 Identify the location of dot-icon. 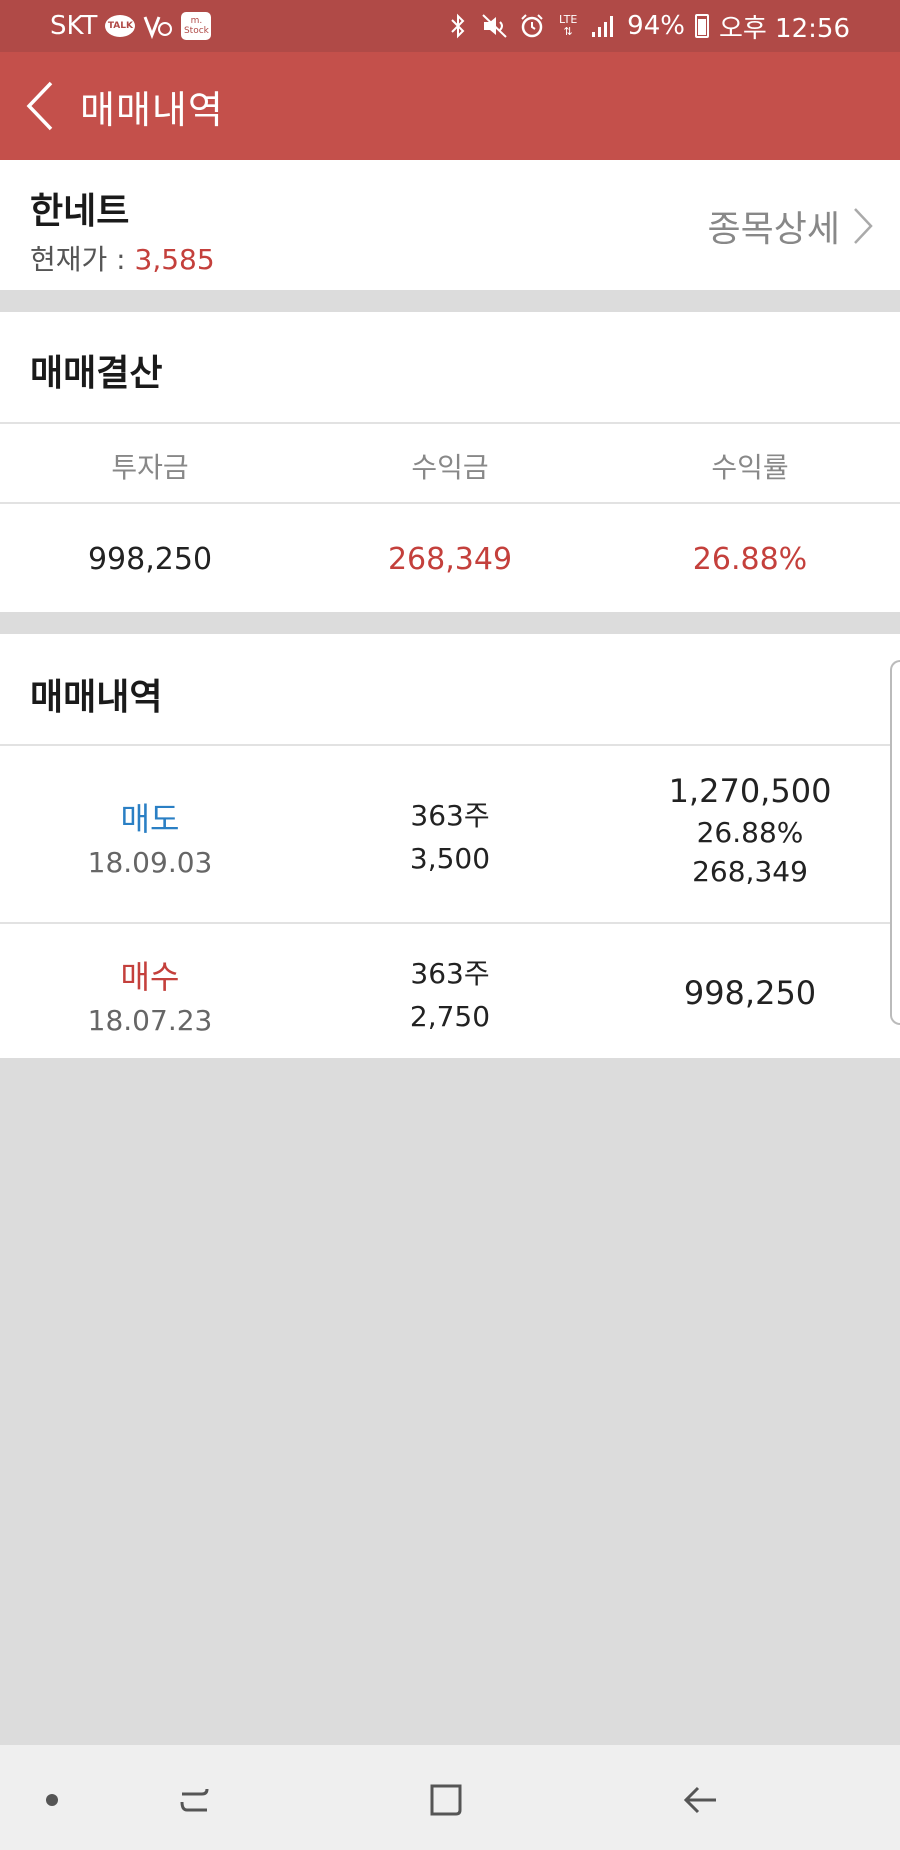
(52, 1800).